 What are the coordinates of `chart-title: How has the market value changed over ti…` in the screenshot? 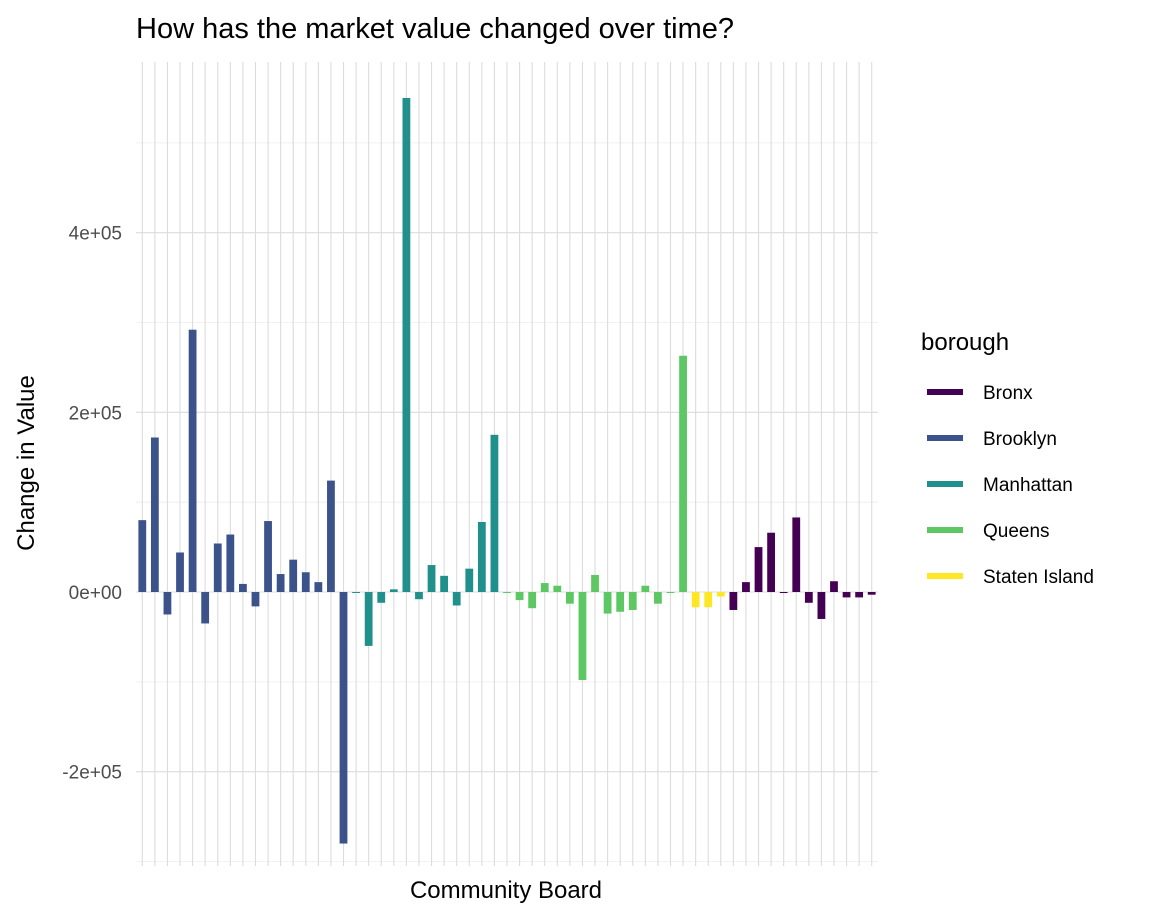 It's located at (435, 29).